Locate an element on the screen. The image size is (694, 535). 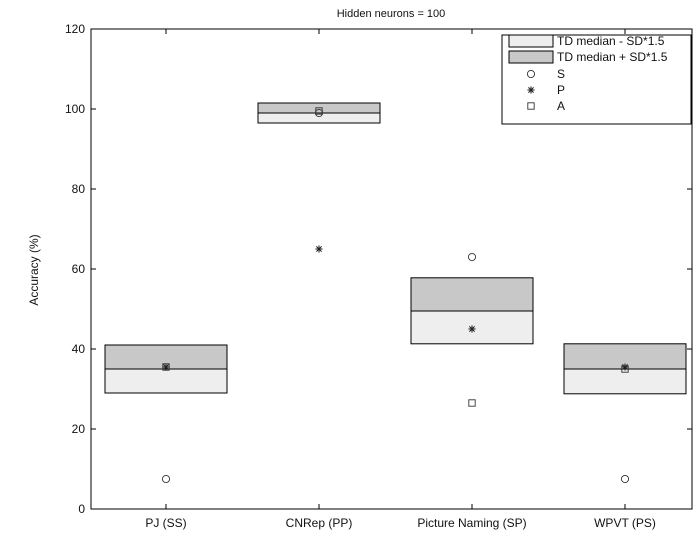
legend-star-icon is located at coordinates (531, 90).